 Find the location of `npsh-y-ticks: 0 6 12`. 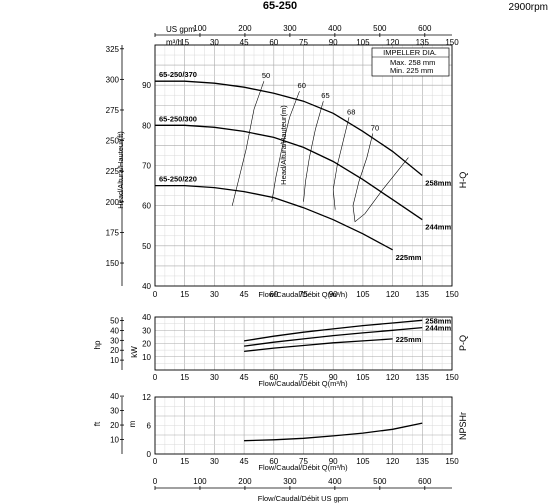

npsh-y-ticks: 0 6 12 is located at coordinates (146, 426).